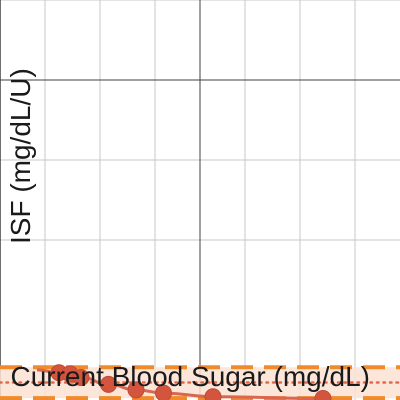  Describe the element at coordinates (20, 156) in the screenshot. I see `y-axis-label: ISF (mg/dL/U)` at that location.